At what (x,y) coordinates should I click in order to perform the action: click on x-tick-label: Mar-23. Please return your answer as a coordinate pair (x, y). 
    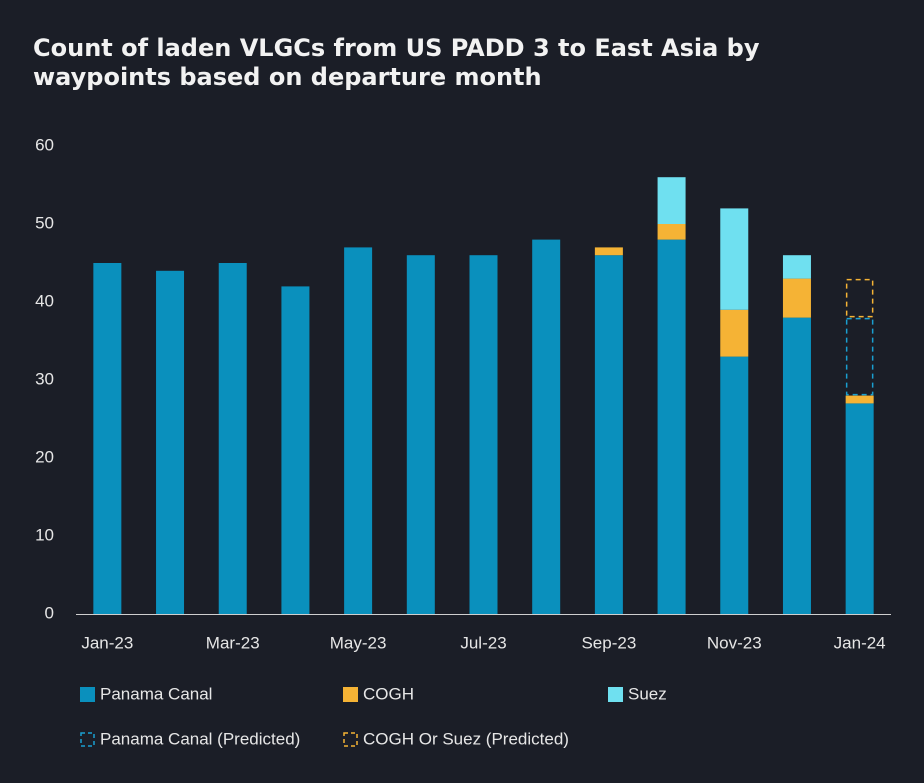
    Looking at the image, I should click on (233, 642).